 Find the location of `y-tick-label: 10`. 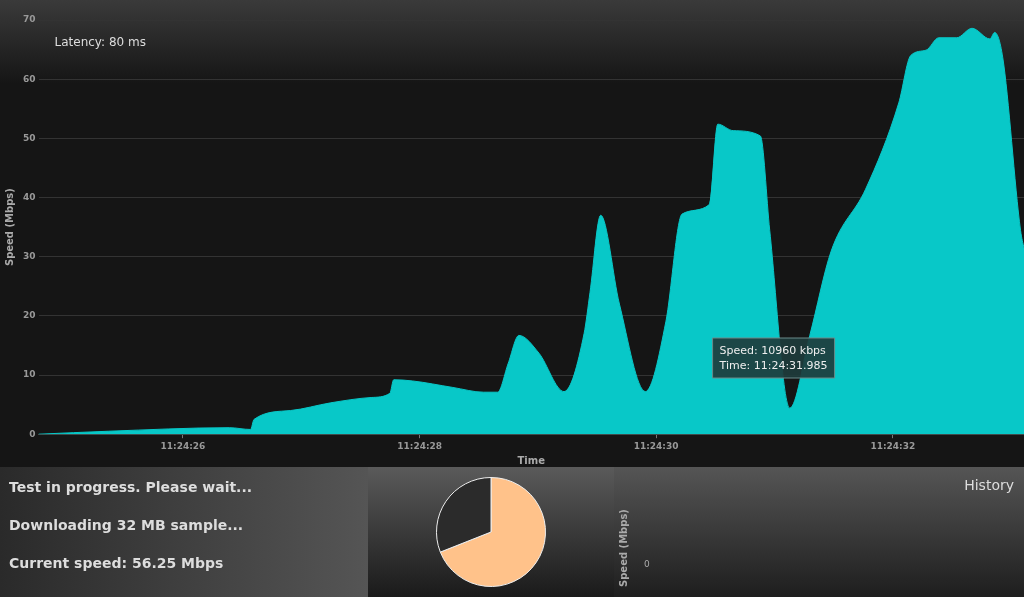

y-tick-label: 10 is located at coordinates (29, 374).